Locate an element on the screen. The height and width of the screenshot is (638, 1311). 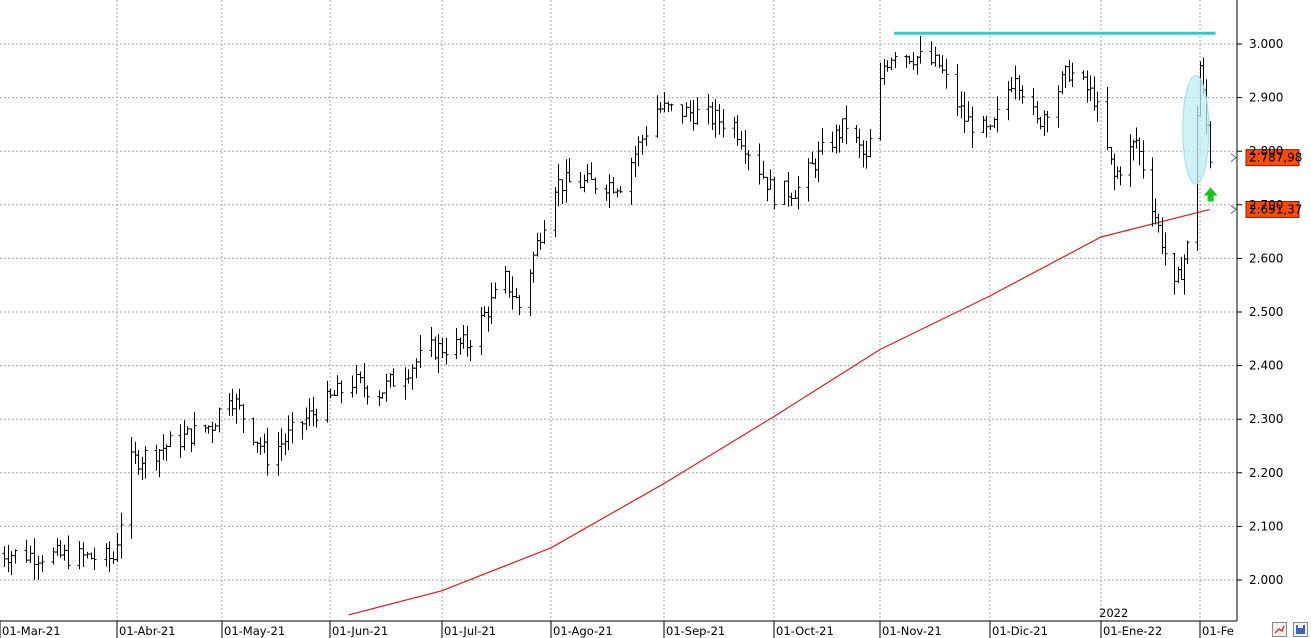
x-tick-label: 01-Nov-21 is located at coordinates (912, 631).